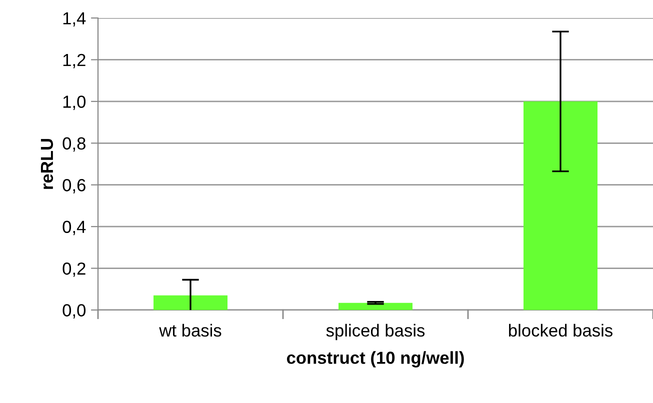 Image resolution: width=653 pixels, height=403 pixels. I want to click on x-tick-label: wt basis, so click(190, 330).